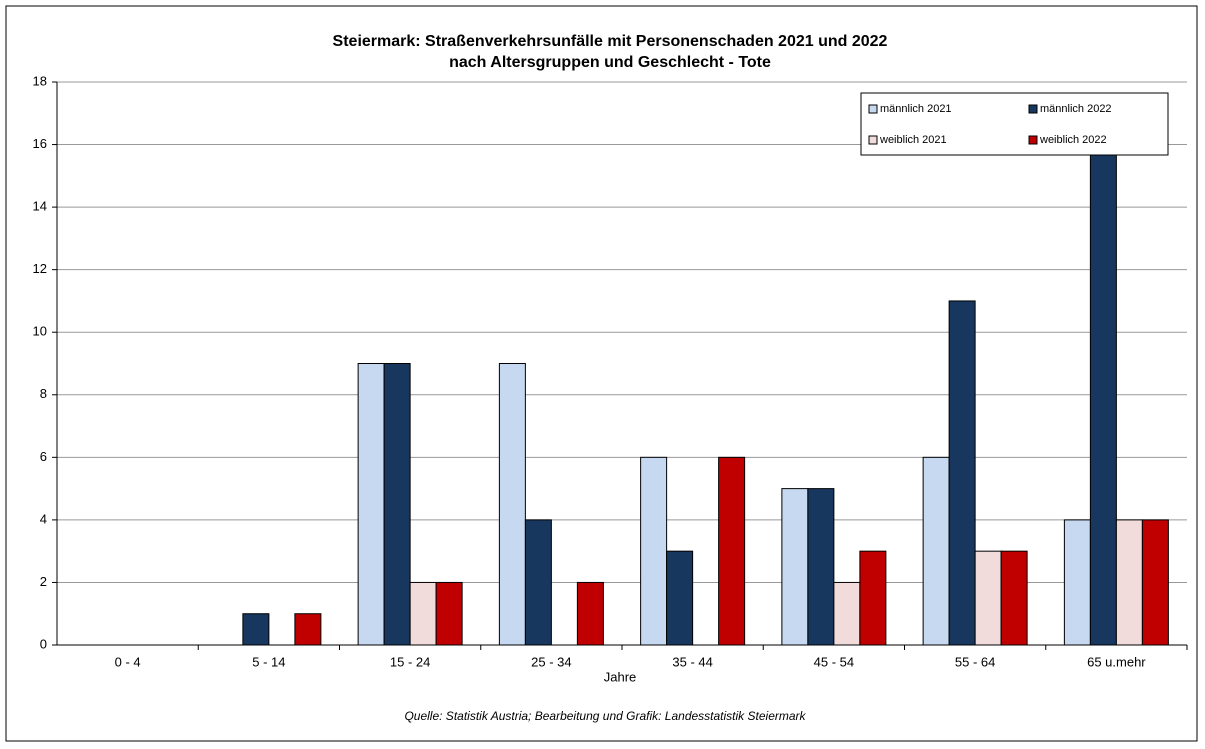 Image resolution: width=1205 pixels, height=749 pixels. I want to click on y-tick-label: 0, so click(43, 643).